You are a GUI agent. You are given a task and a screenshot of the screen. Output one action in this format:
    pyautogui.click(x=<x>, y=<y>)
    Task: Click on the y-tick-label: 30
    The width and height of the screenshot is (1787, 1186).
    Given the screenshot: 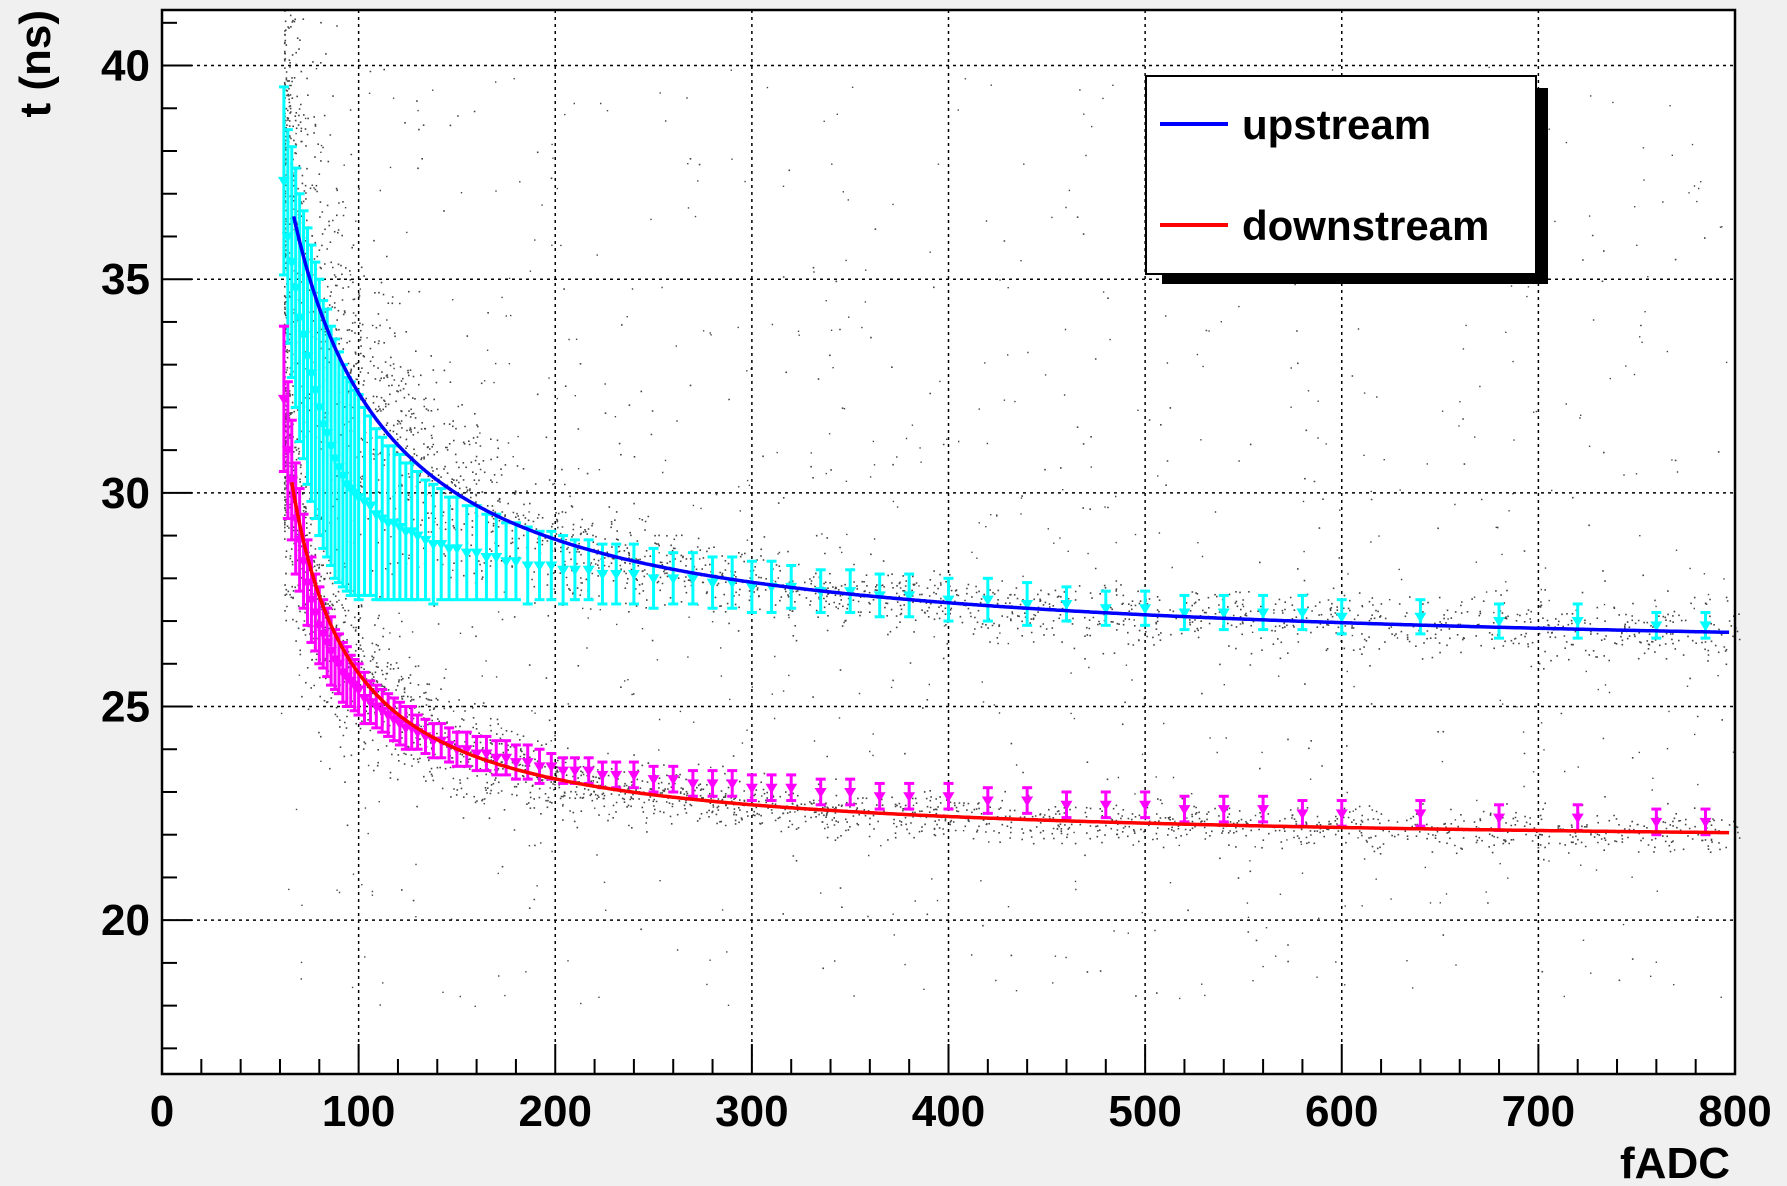 What is the action you would take?
    pyautogui.click(x=125, y=493)
    